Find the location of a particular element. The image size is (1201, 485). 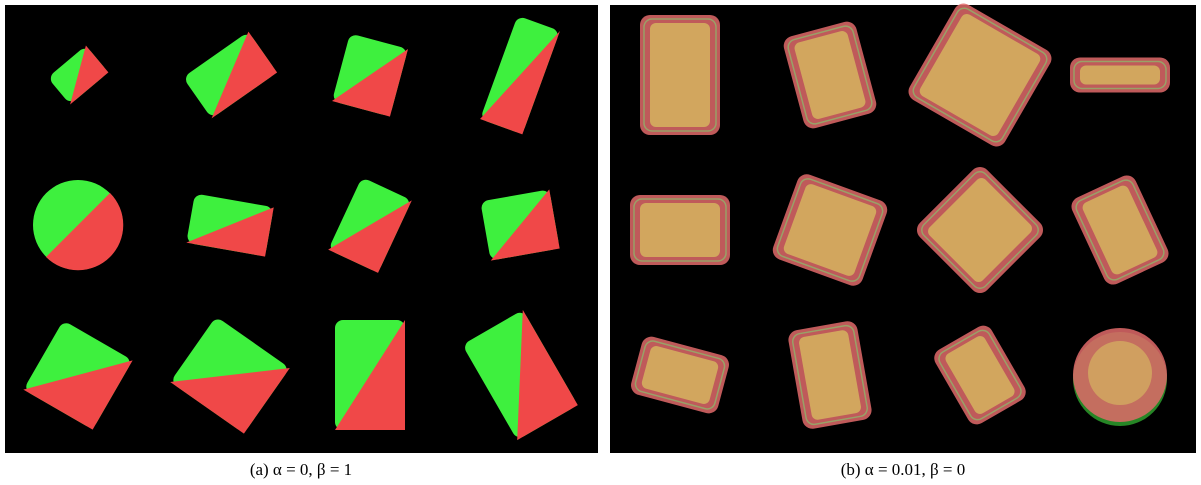

caption-b: (b) α = 0.01, β = 0 is located at coordinates (903, 469).